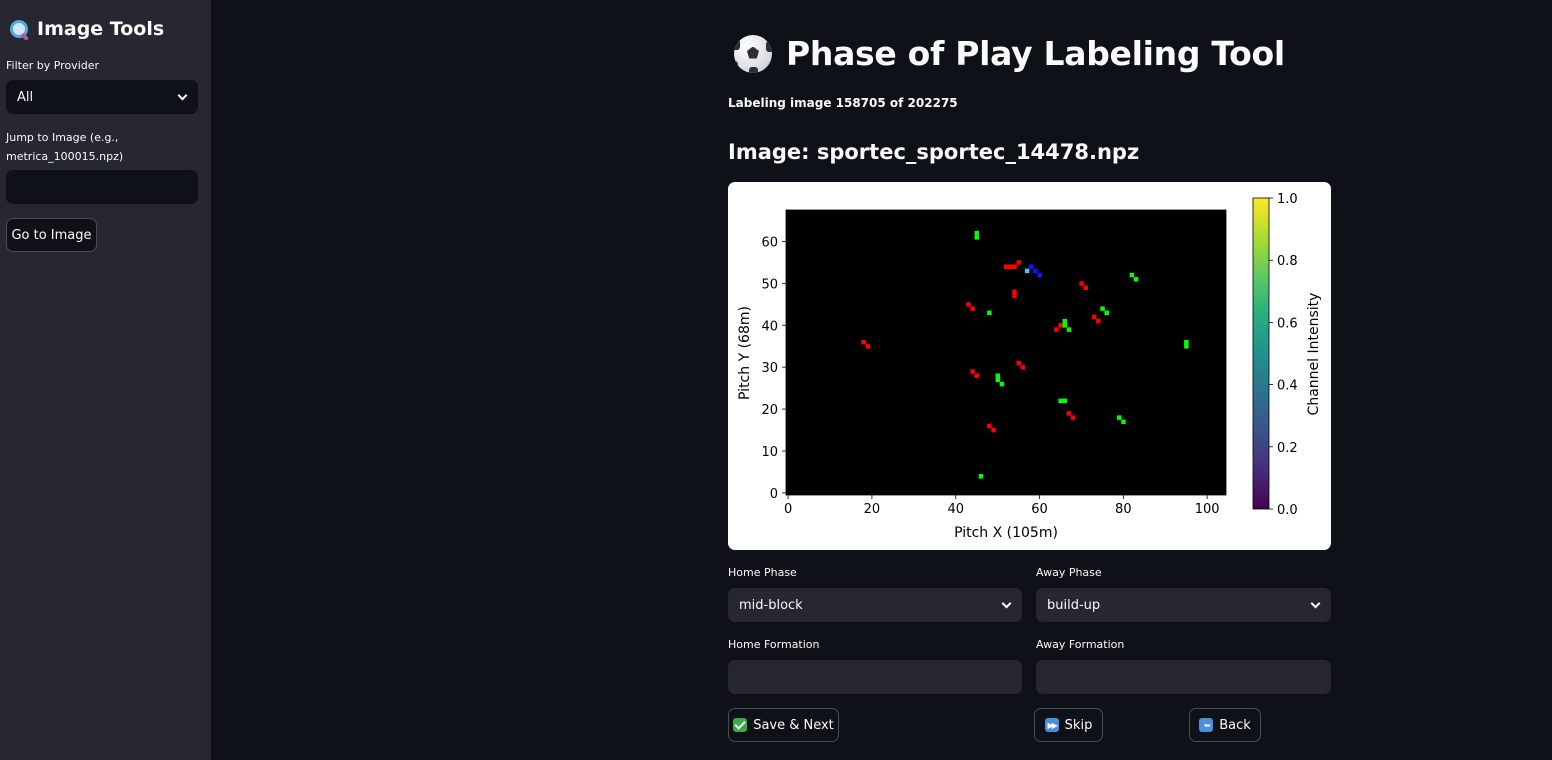 The image size is (1552, 760). Describe the element at coordinates (769, 242) in the screenshot. I see `y-tick-label: 60` at that location.